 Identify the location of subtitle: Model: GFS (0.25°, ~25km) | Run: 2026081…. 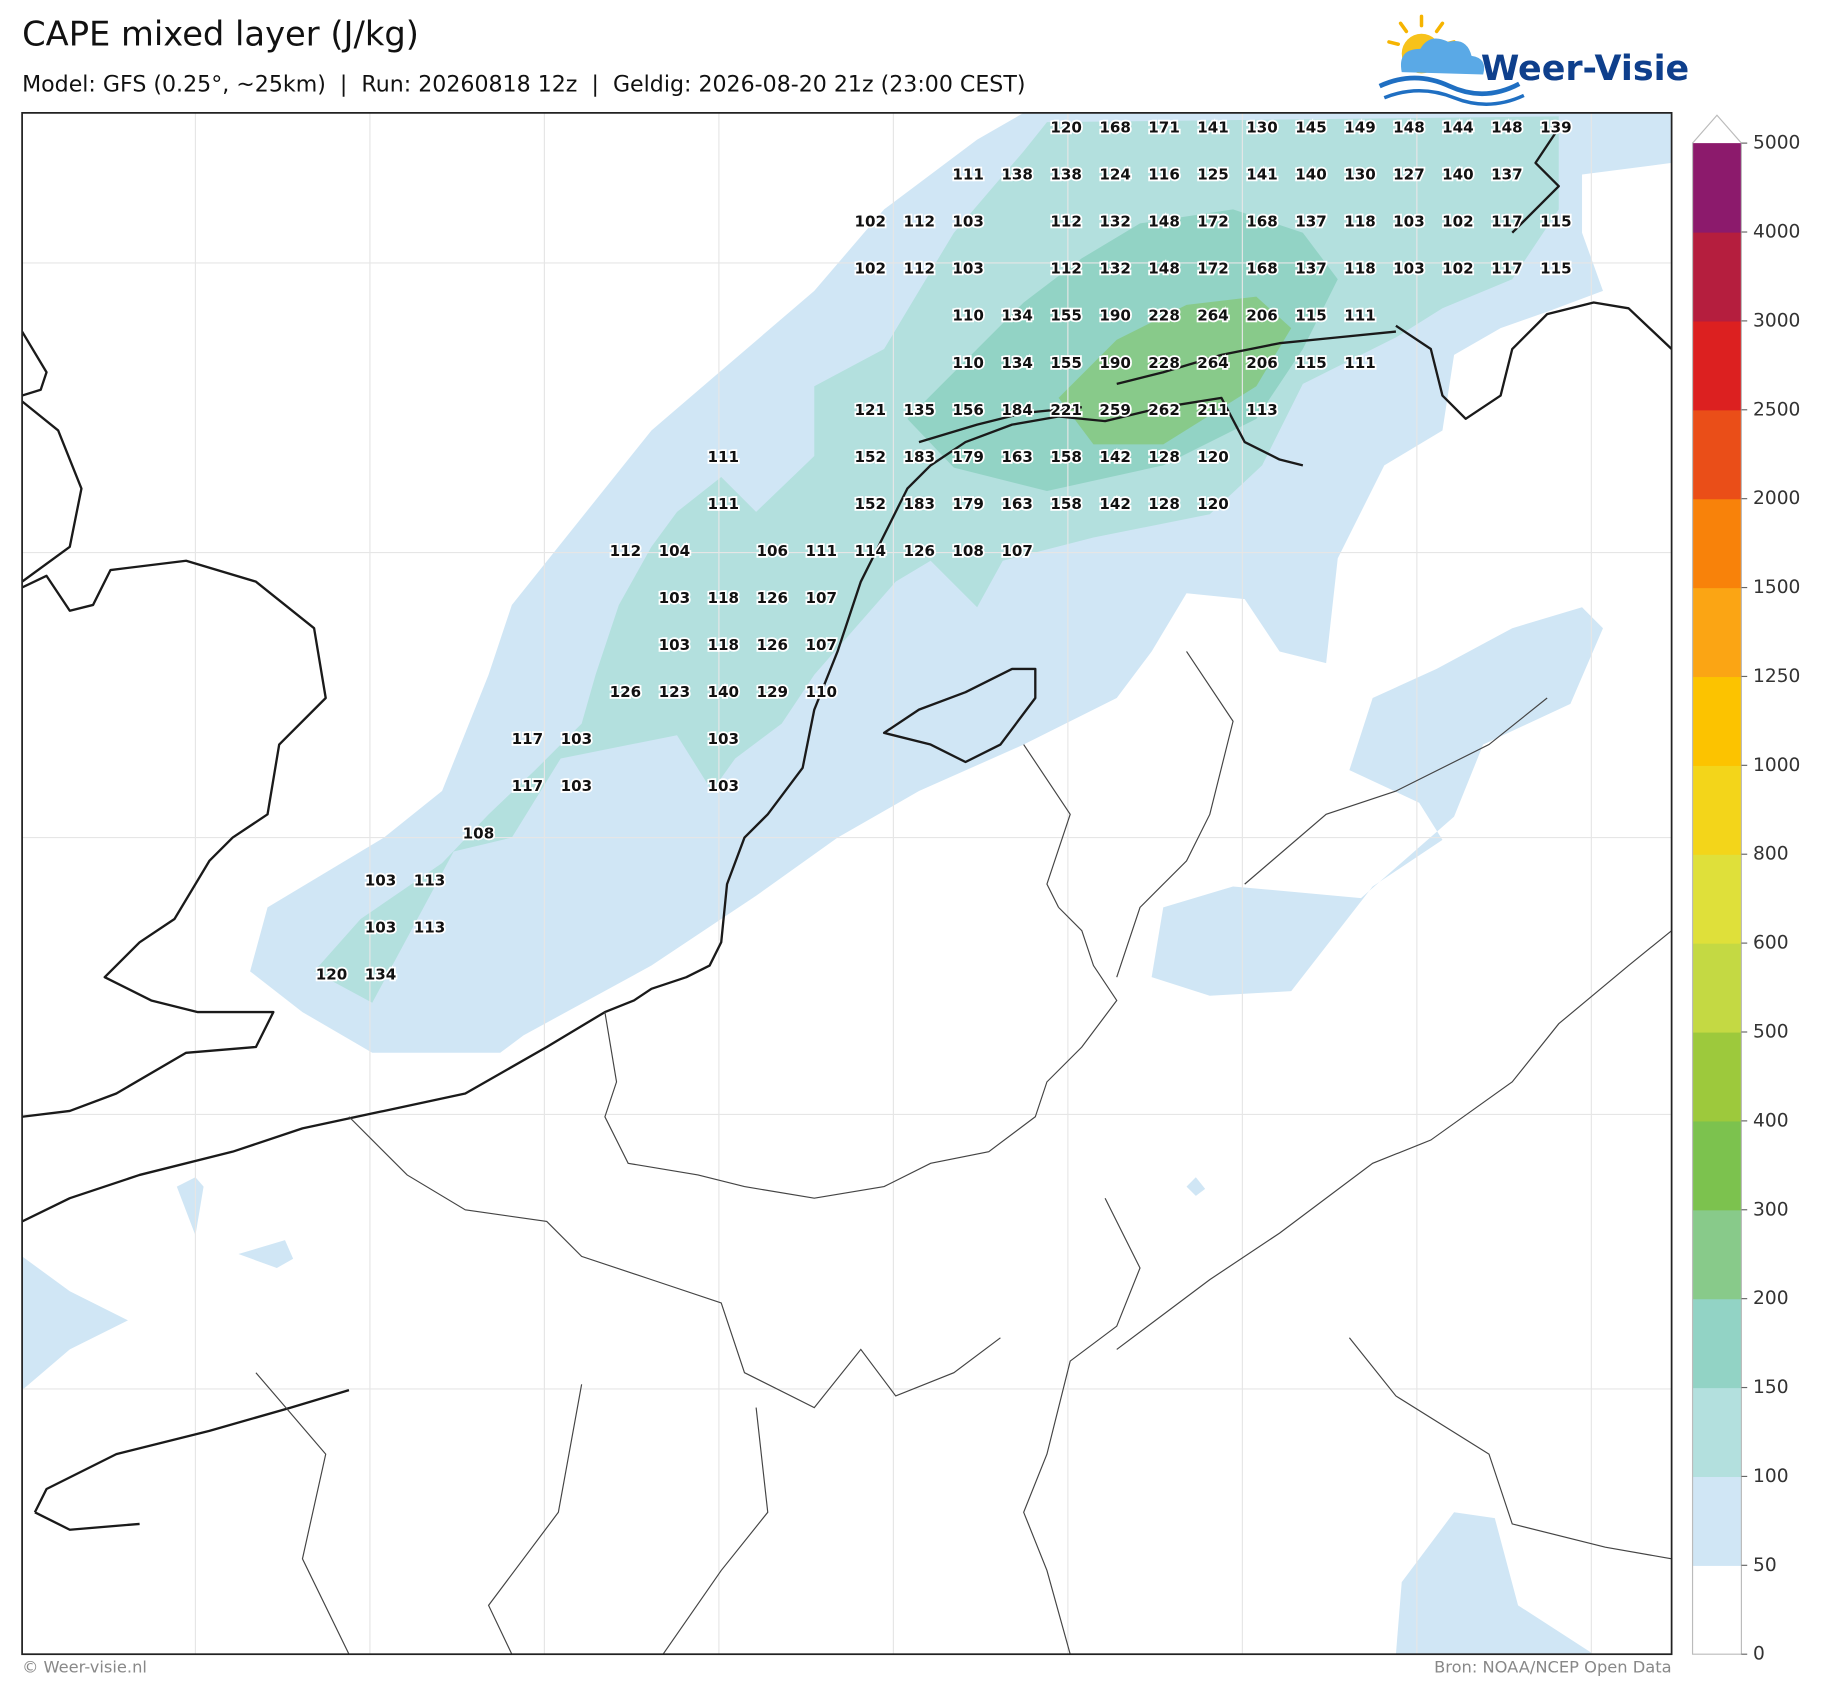
(523, 84).